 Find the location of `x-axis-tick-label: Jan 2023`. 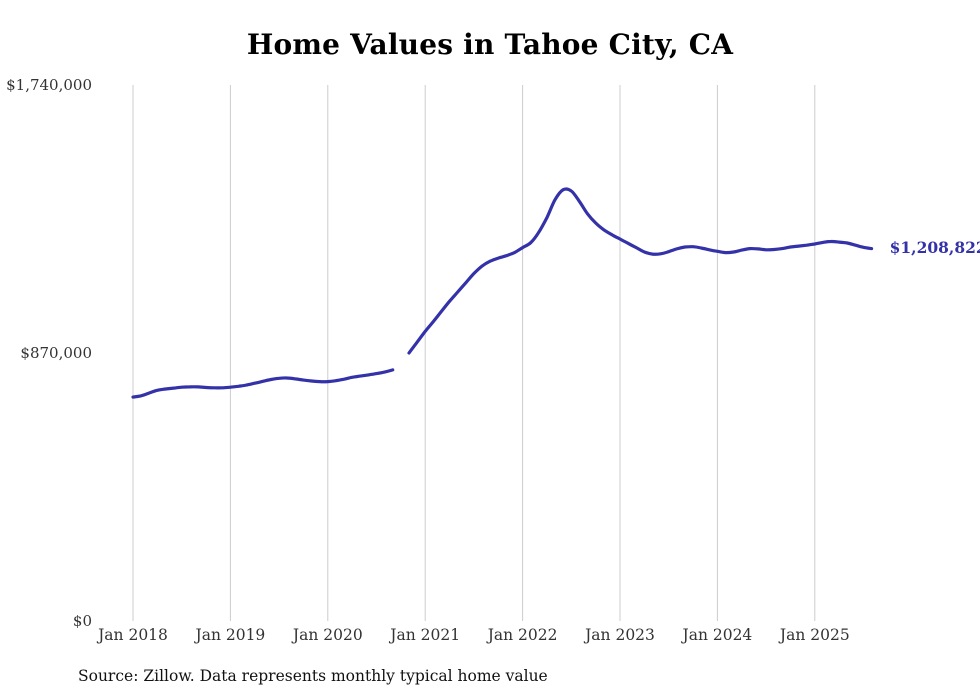

x-axis-tick-label: Jan 2023 is located at coordinates (620, 635).